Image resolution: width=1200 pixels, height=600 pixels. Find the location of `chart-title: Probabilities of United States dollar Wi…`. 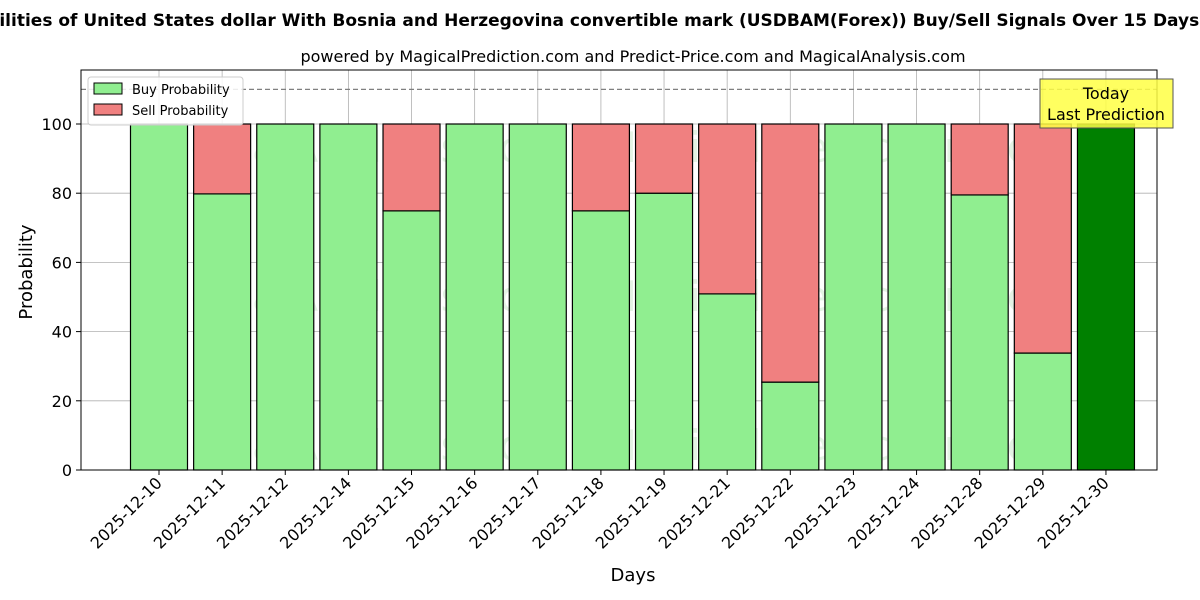

chart-title: Probabilities of United States dollar Wi… is located at coordinates (600, 21).